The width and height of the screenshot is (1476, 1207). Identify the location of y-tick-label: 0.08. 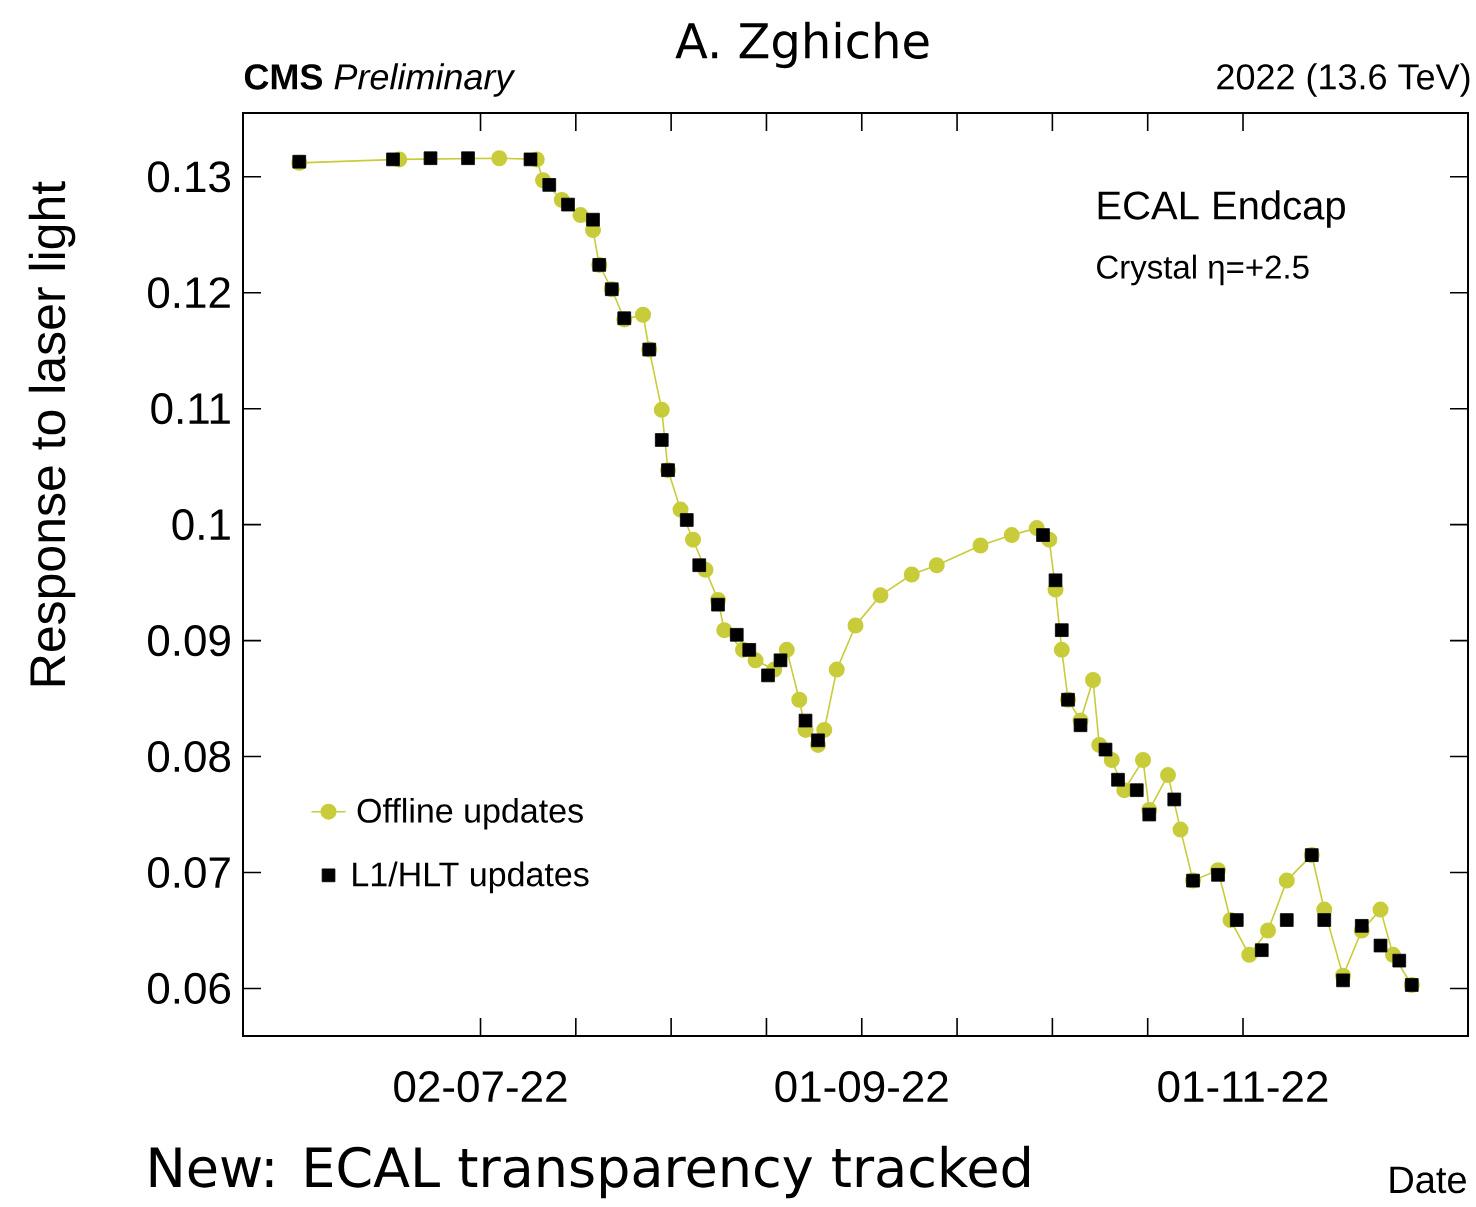
(189, 756).